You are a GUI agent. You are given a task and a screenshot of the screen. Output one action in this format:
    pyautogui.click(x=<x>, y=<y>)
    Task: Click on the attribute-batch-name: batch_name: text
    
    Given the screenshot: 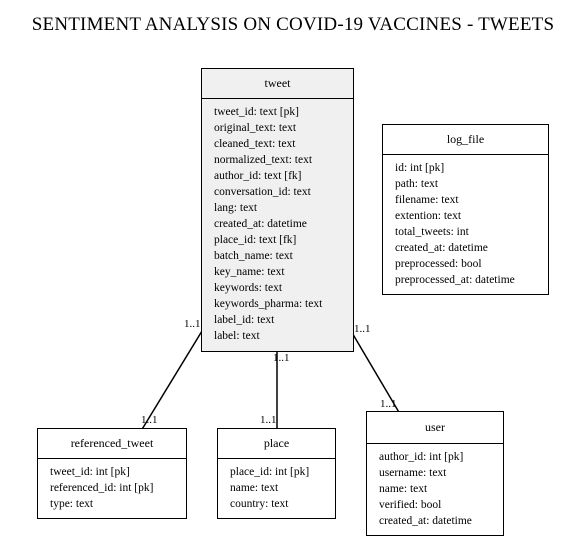 What is the action you would take?
    pyautogui.click(x=253, y=256)
    